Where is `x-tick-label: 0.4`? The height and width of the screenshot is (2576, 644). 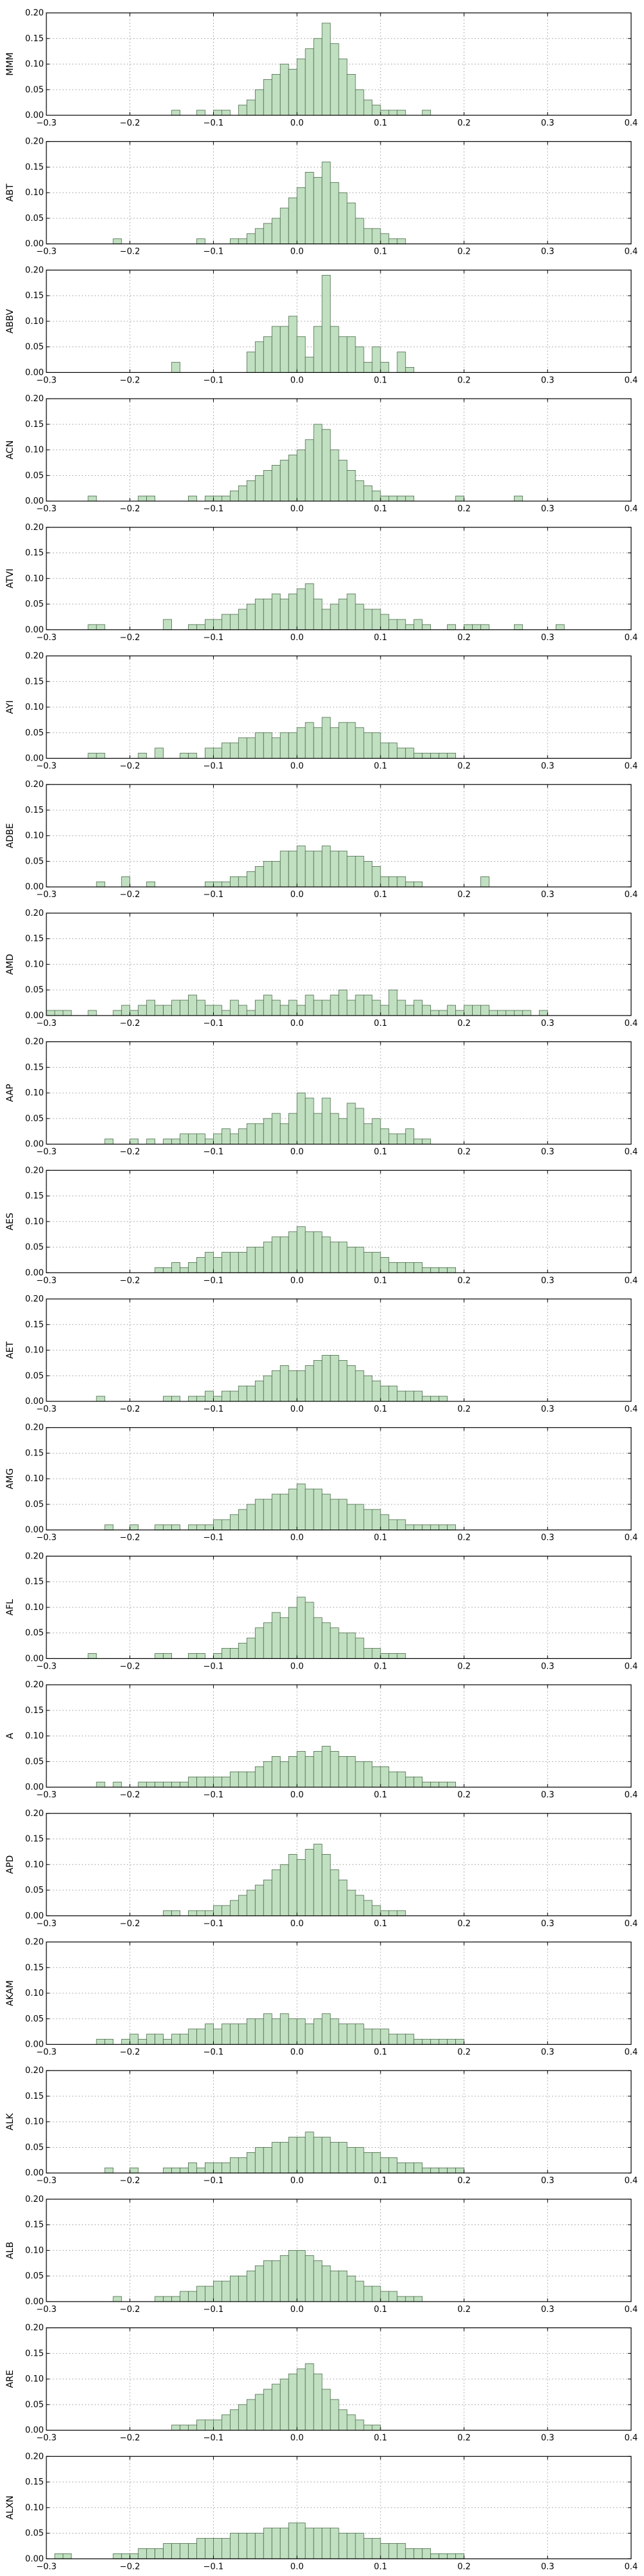 x-tick-label: 0.4 is located at coordinates (631, 2566).